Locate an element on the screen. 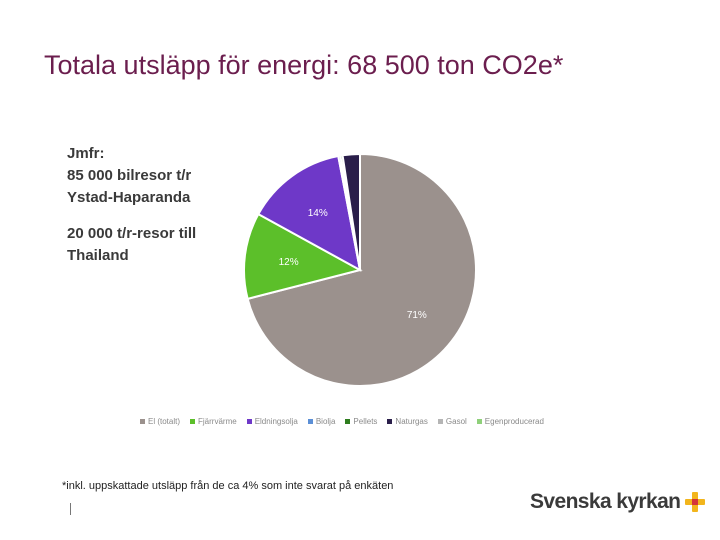  legend-label: El (totalt) is located at coordinates (164, 421).